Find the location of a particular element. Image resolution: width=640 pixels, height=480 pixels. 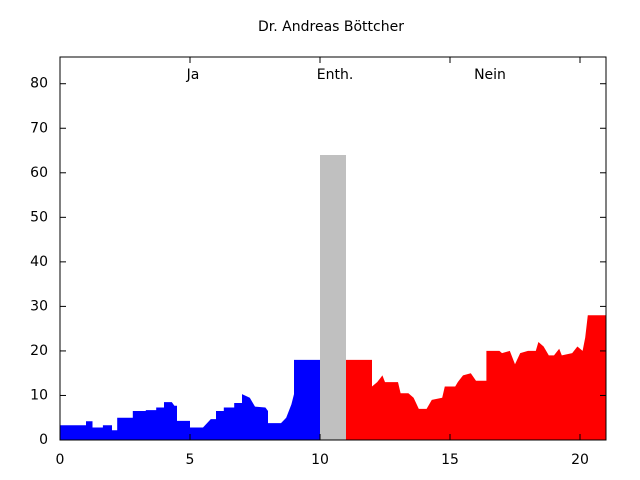

y-tick-label: 70 is located at coordinates (39, 128).